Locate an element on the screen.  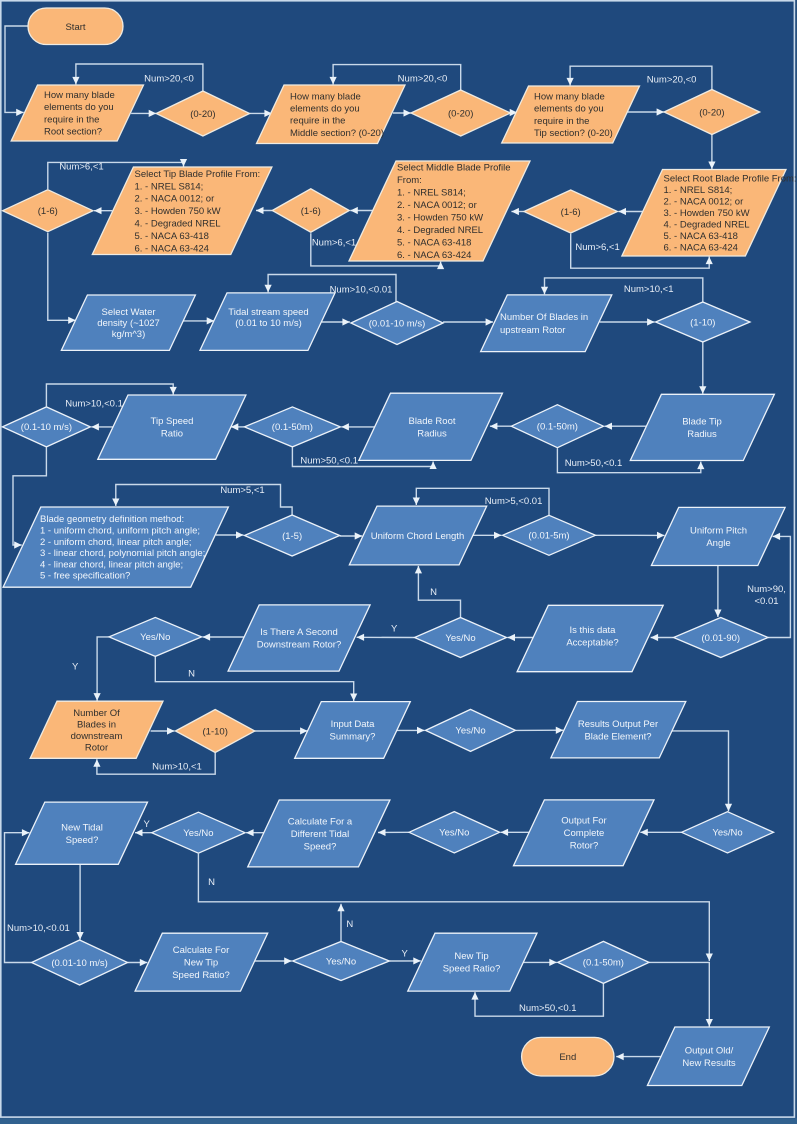
svg-text: Blades in is located at coordinates (96, 724).